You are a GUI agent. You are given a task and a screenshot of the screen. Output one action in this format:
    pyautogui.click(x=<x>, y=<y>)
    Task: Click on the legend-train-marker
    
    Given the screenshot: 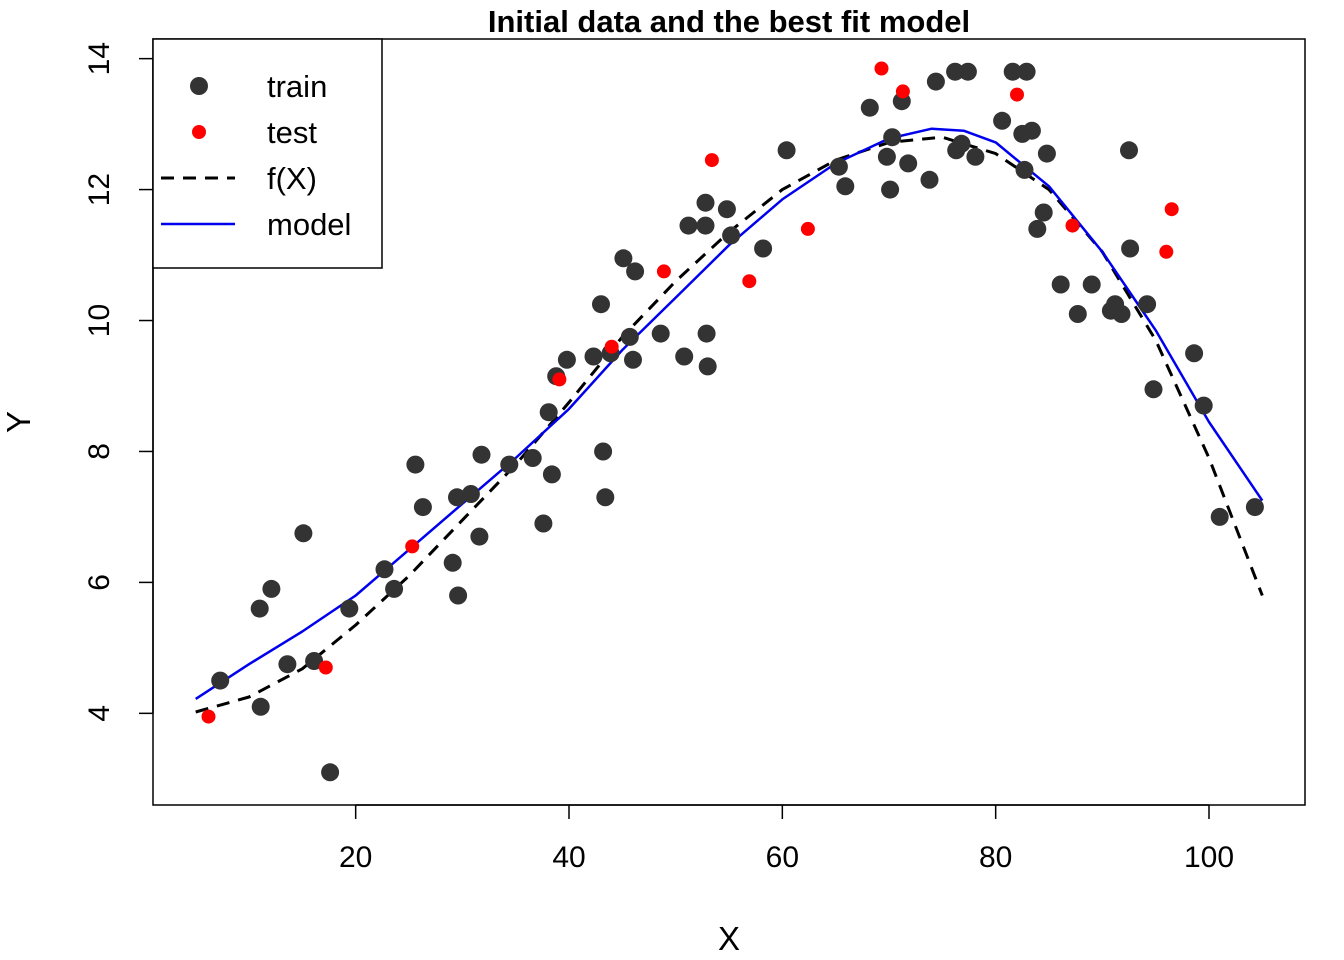 What is the action you would take?
    pyautogui.click(x=199, y=86)
    